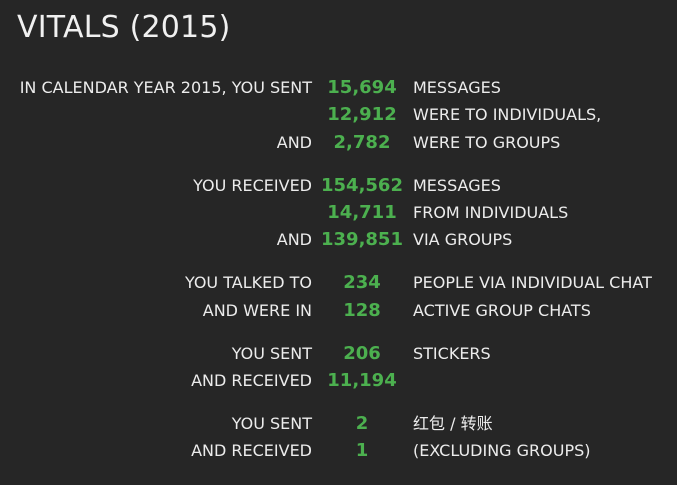 Image resolution: width=677 pixels, height=485 pixels. Describe the element at coordinates (502, 450) in the screenshot. I see `row-description: (EXCLUDING GROUPS)` at that location.